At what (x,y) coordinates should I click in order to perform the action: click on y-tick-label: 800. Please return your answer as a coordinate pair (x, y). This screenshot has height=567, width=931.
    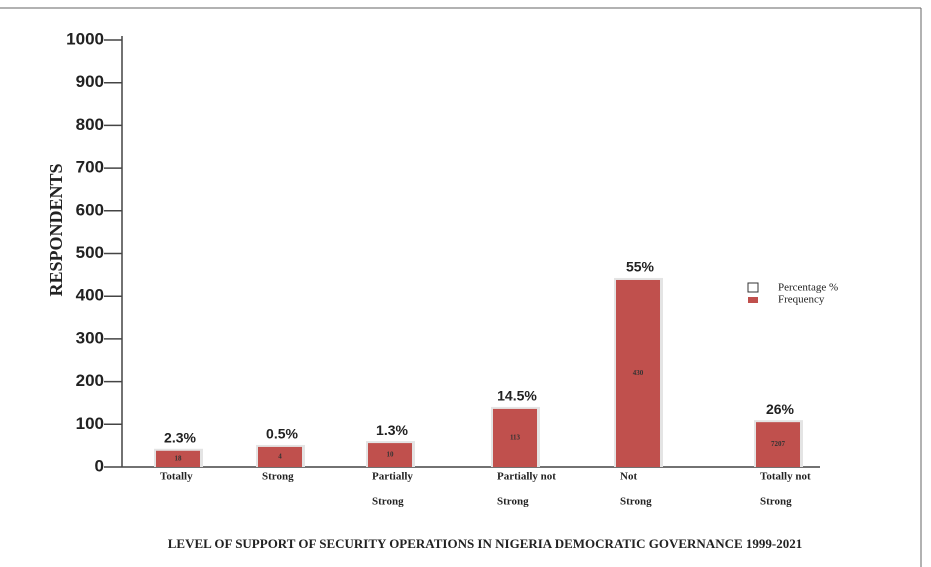
    Looking at the image, I should click on (90, 124).